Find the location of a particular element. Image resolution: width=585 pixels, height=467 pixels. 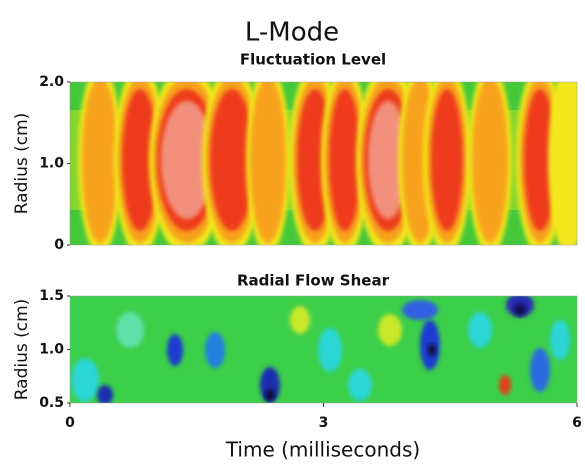

y-tick-label: 0.5 is located at coordinates (51, 403).